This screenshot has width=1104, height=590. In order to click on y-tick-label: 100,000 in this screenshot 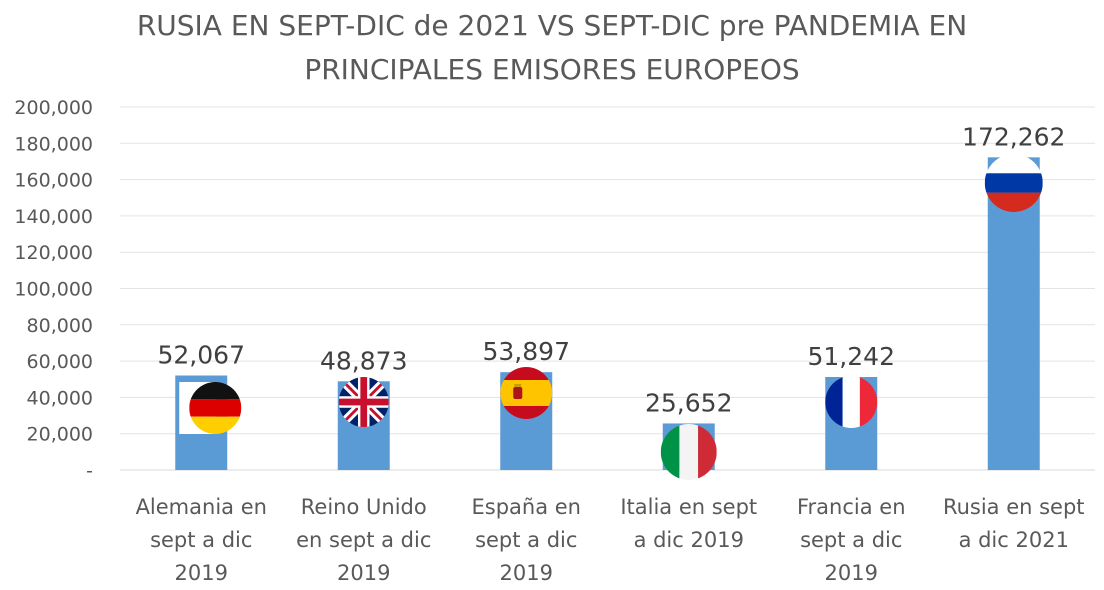, I will do `click(53, 290)`.